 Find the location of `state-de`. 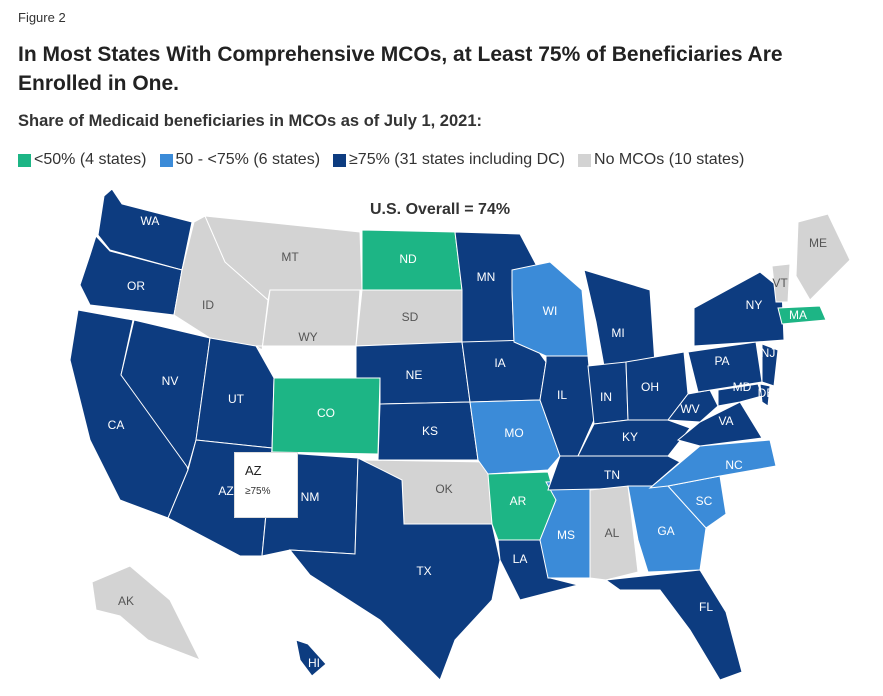

state-de is located at coordinates (765, 395).